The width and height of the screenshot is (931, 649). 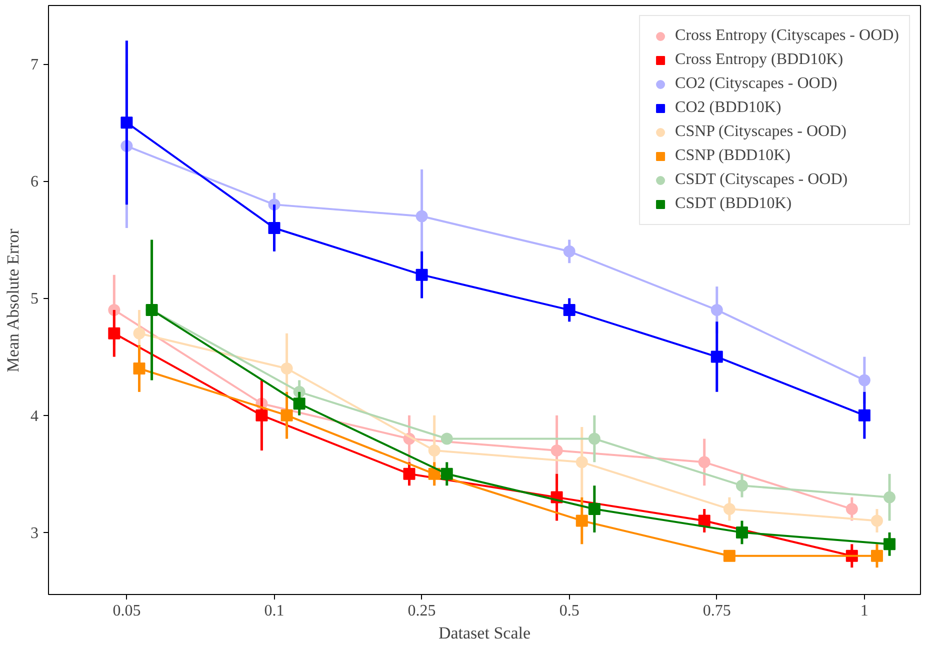 I want to click on y-tick-label: 6, so click(x=34, y=182).